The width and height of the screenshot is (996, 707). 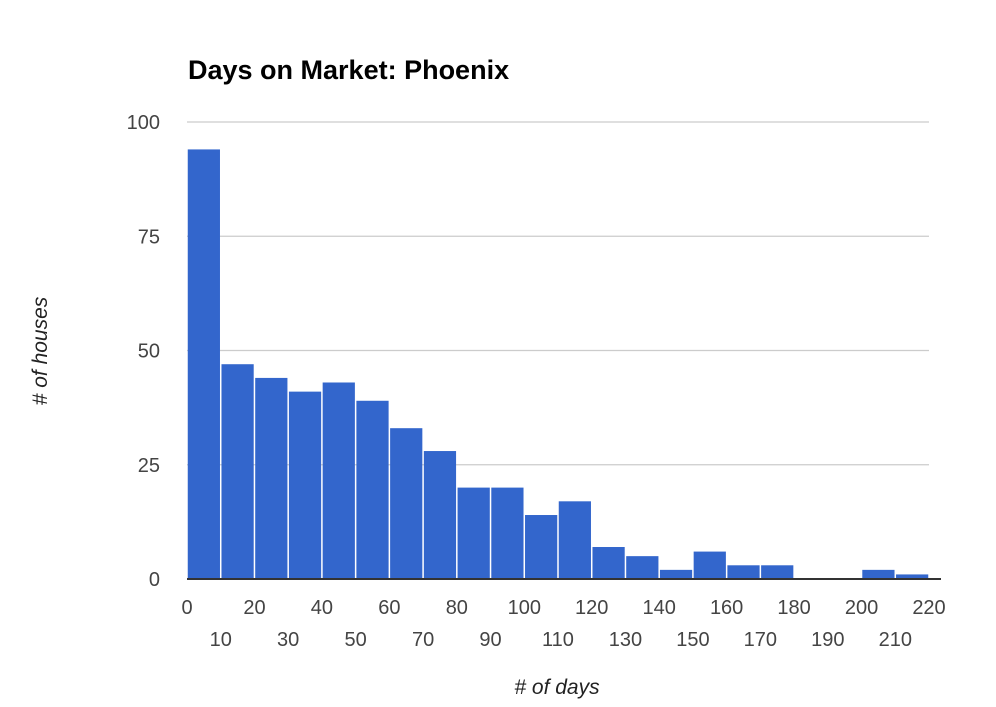 What do you see at coordinates (895, 640) in the screenshot?
I see `x-tick-label: 210` at bounding box center [895, 640].